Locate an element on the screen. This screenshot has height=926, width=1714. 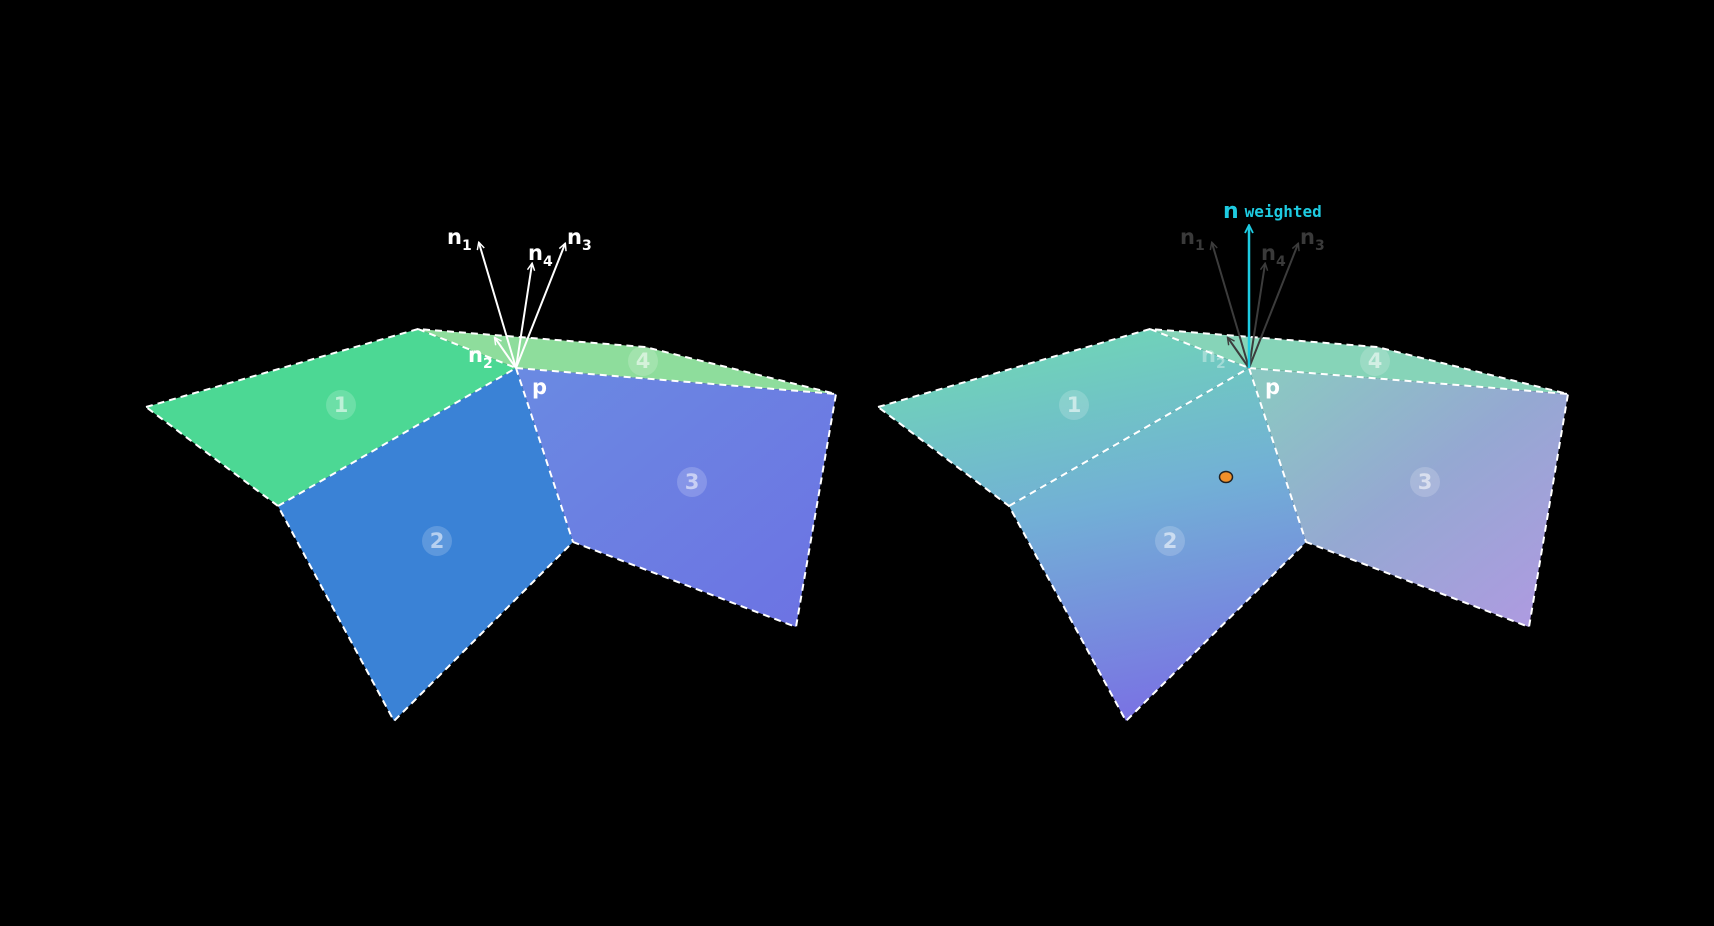
vertex-label-p: p is located at coordinates (539, 387).